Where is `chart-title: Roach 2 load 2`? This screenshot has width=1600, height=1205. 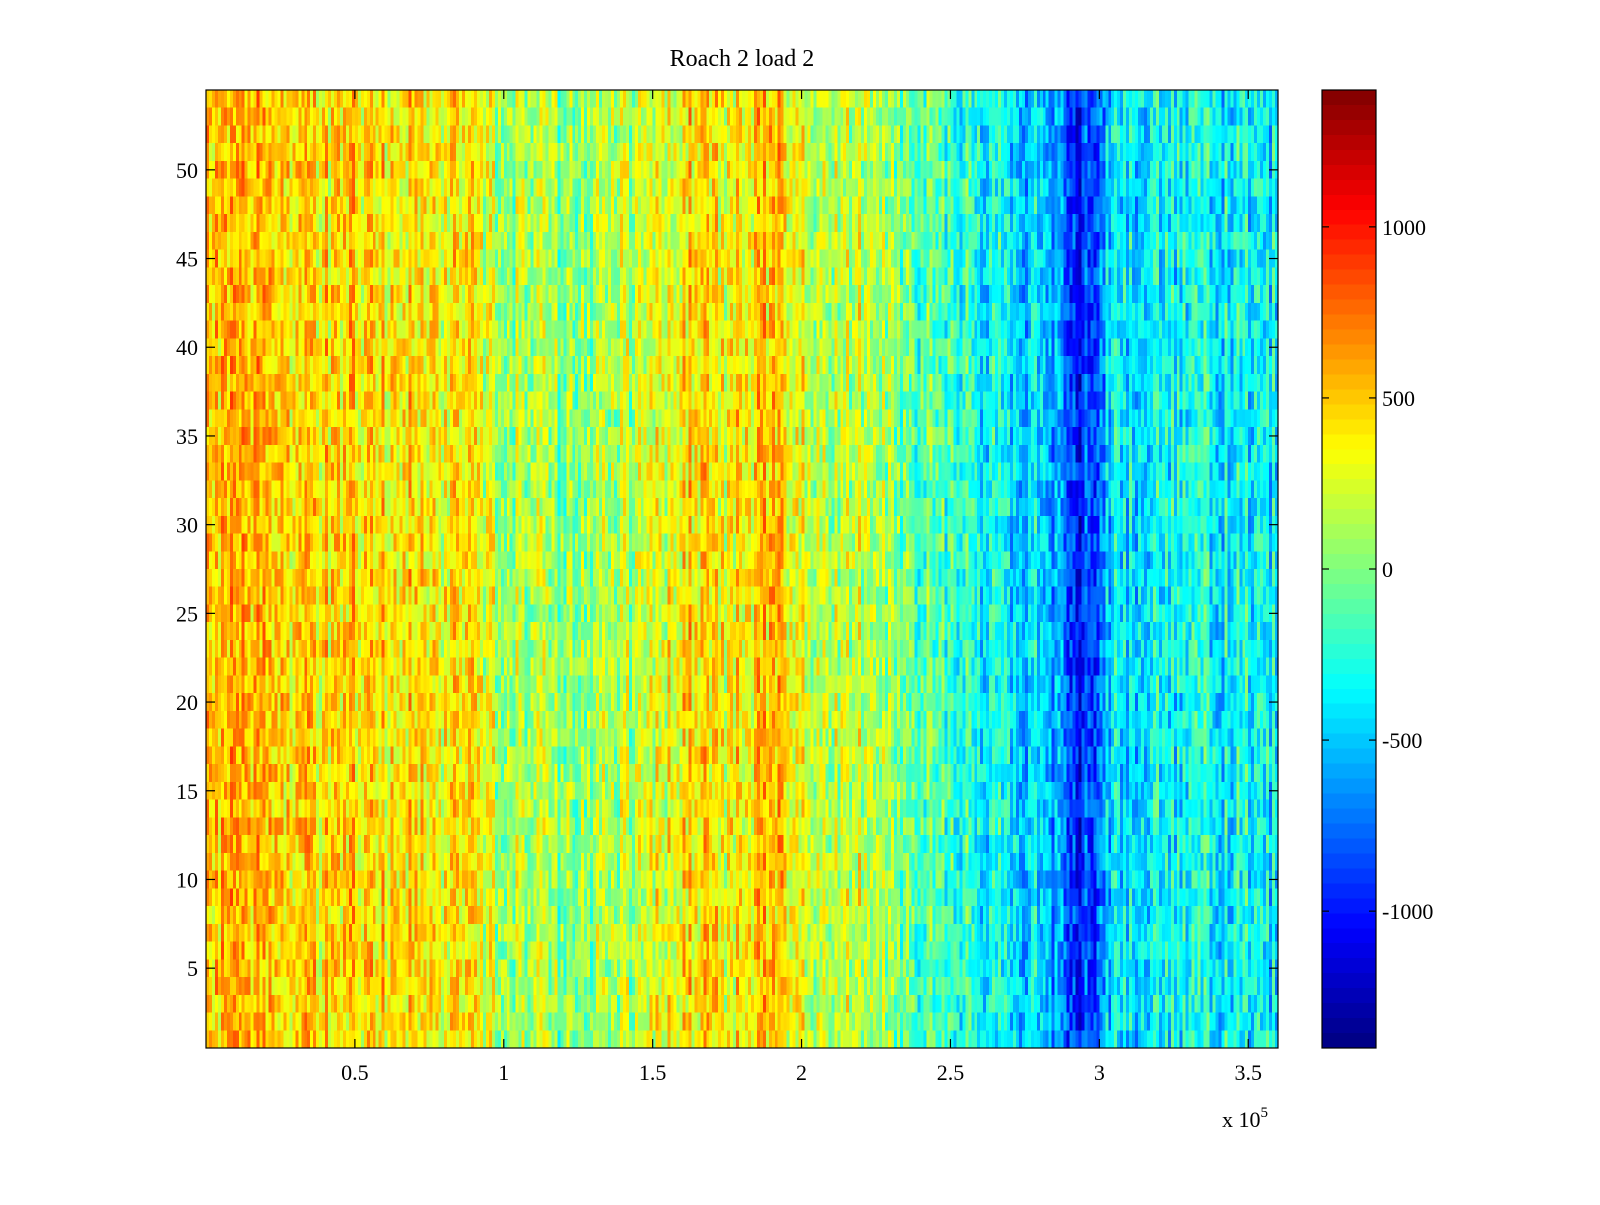 chart-title: Roach 2 load 2 is located at coordinates (742, 59).